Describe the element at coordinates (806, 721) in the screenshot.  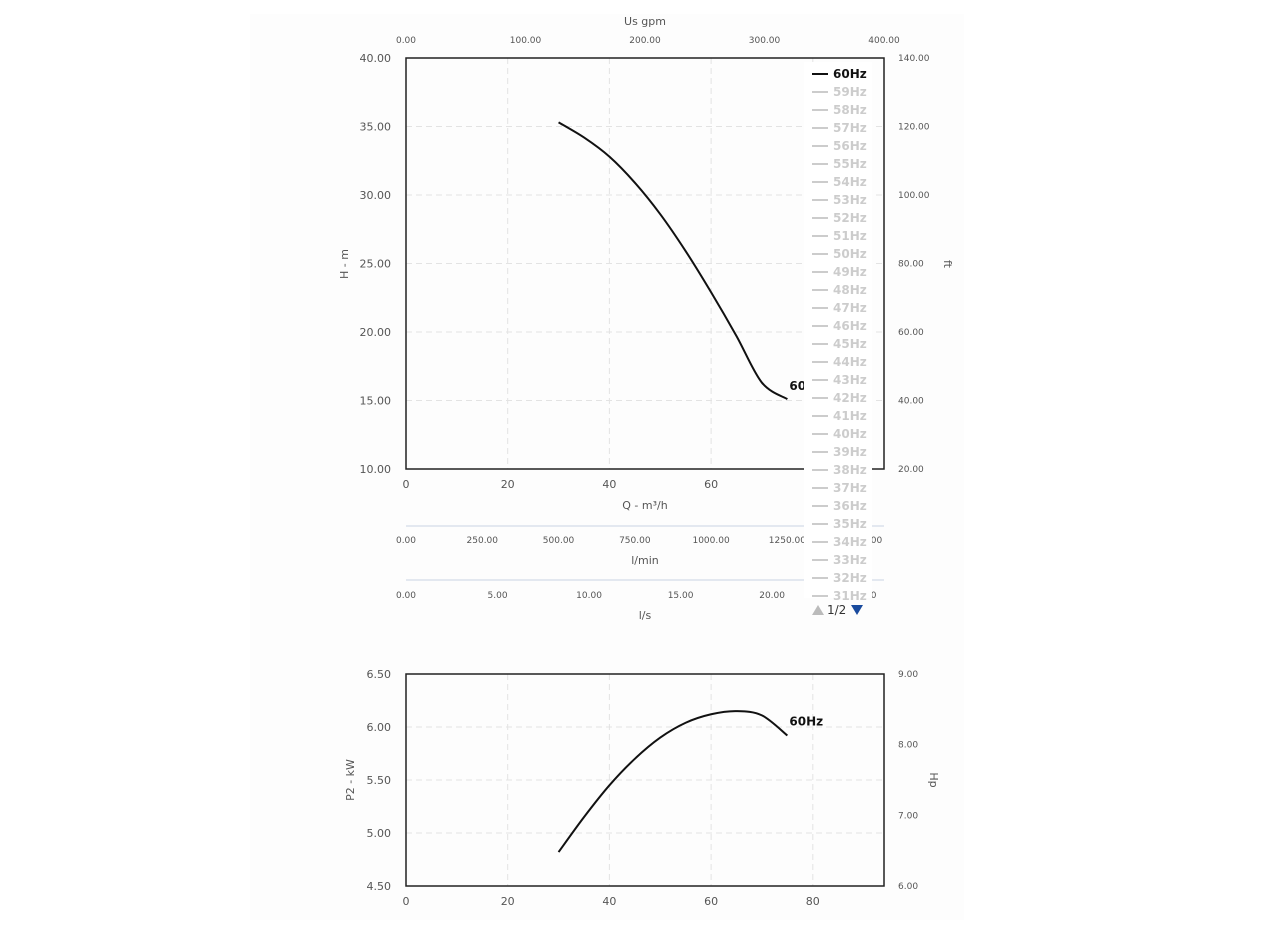
I see `curve-end-label: 60Hz` at that location.